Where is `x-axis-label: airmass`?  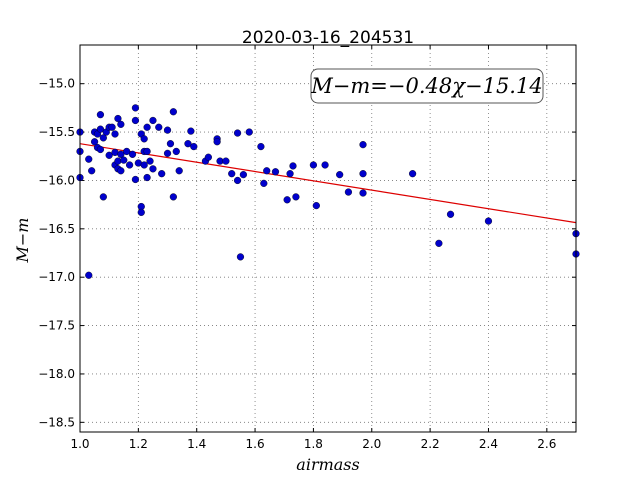 x-axis-label: airmass is located at coordinates (327, 464).